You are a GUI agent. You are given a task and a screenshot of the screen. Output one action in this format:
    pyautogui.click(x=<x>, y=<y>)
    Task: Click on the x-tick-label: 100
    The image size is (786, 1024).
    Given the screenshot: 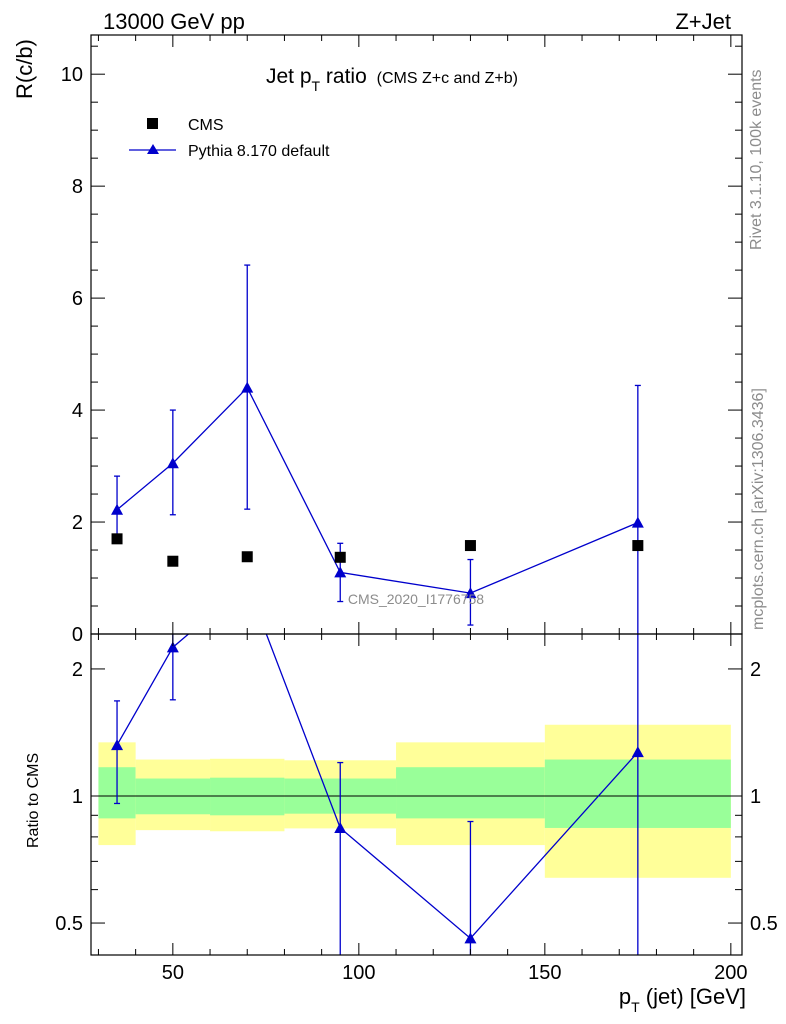 What is the action you would take?
    pyautogui.click(x=358, y=973)
    